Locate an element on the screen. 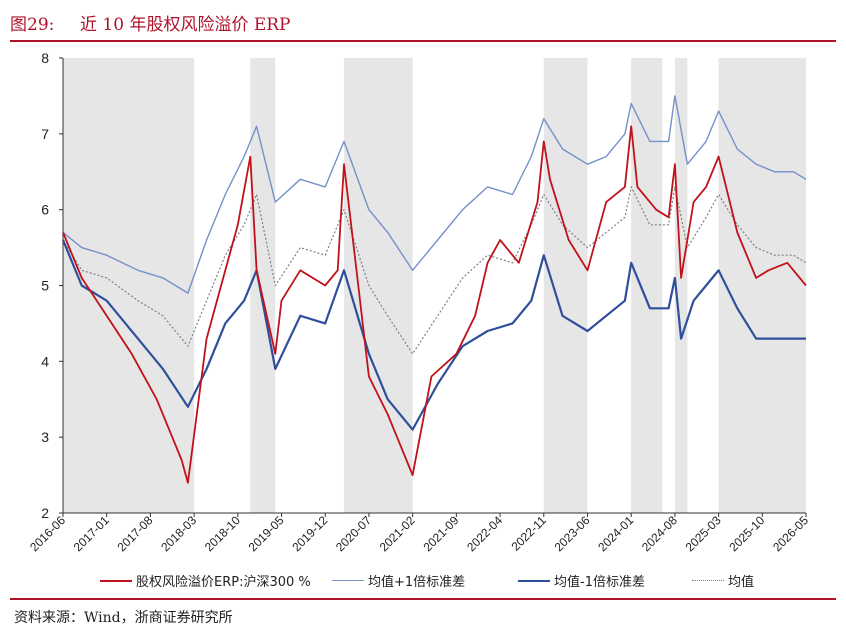 The image size is (846, 633). legend-item-erp: 股权风险溢价ERP:沪深300 % is located at coordinates (205, 580).